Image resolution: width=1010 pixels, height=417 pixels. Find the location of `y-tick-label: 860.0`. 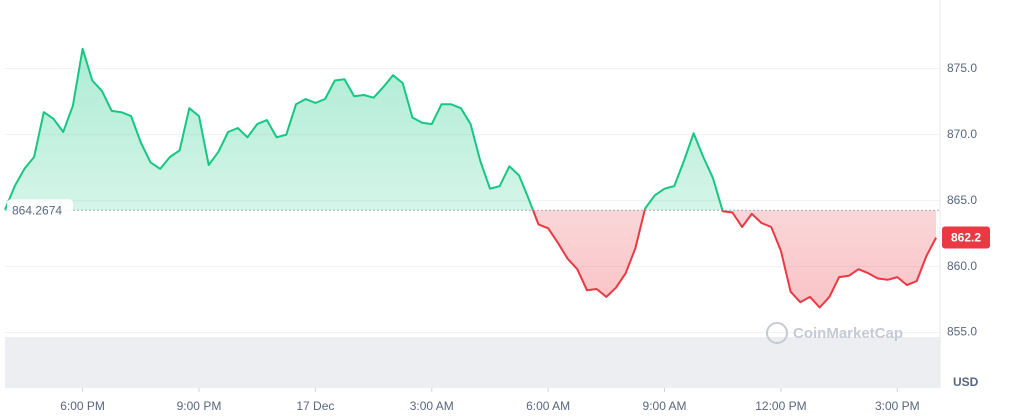

y-tick-label: 860.0 is located at coordinates (962, 266).